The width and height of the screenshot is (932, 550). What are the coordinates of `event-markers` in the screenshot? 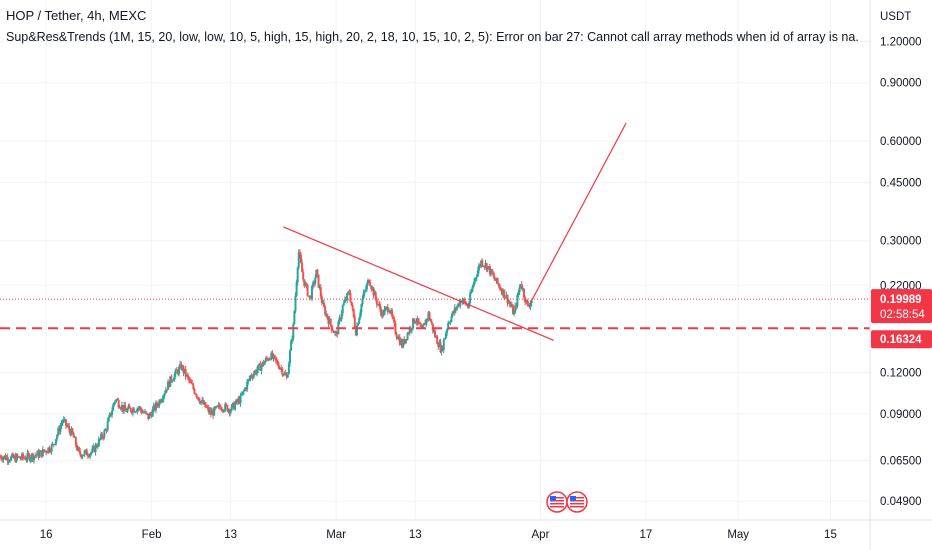 It's located at (567, 502).